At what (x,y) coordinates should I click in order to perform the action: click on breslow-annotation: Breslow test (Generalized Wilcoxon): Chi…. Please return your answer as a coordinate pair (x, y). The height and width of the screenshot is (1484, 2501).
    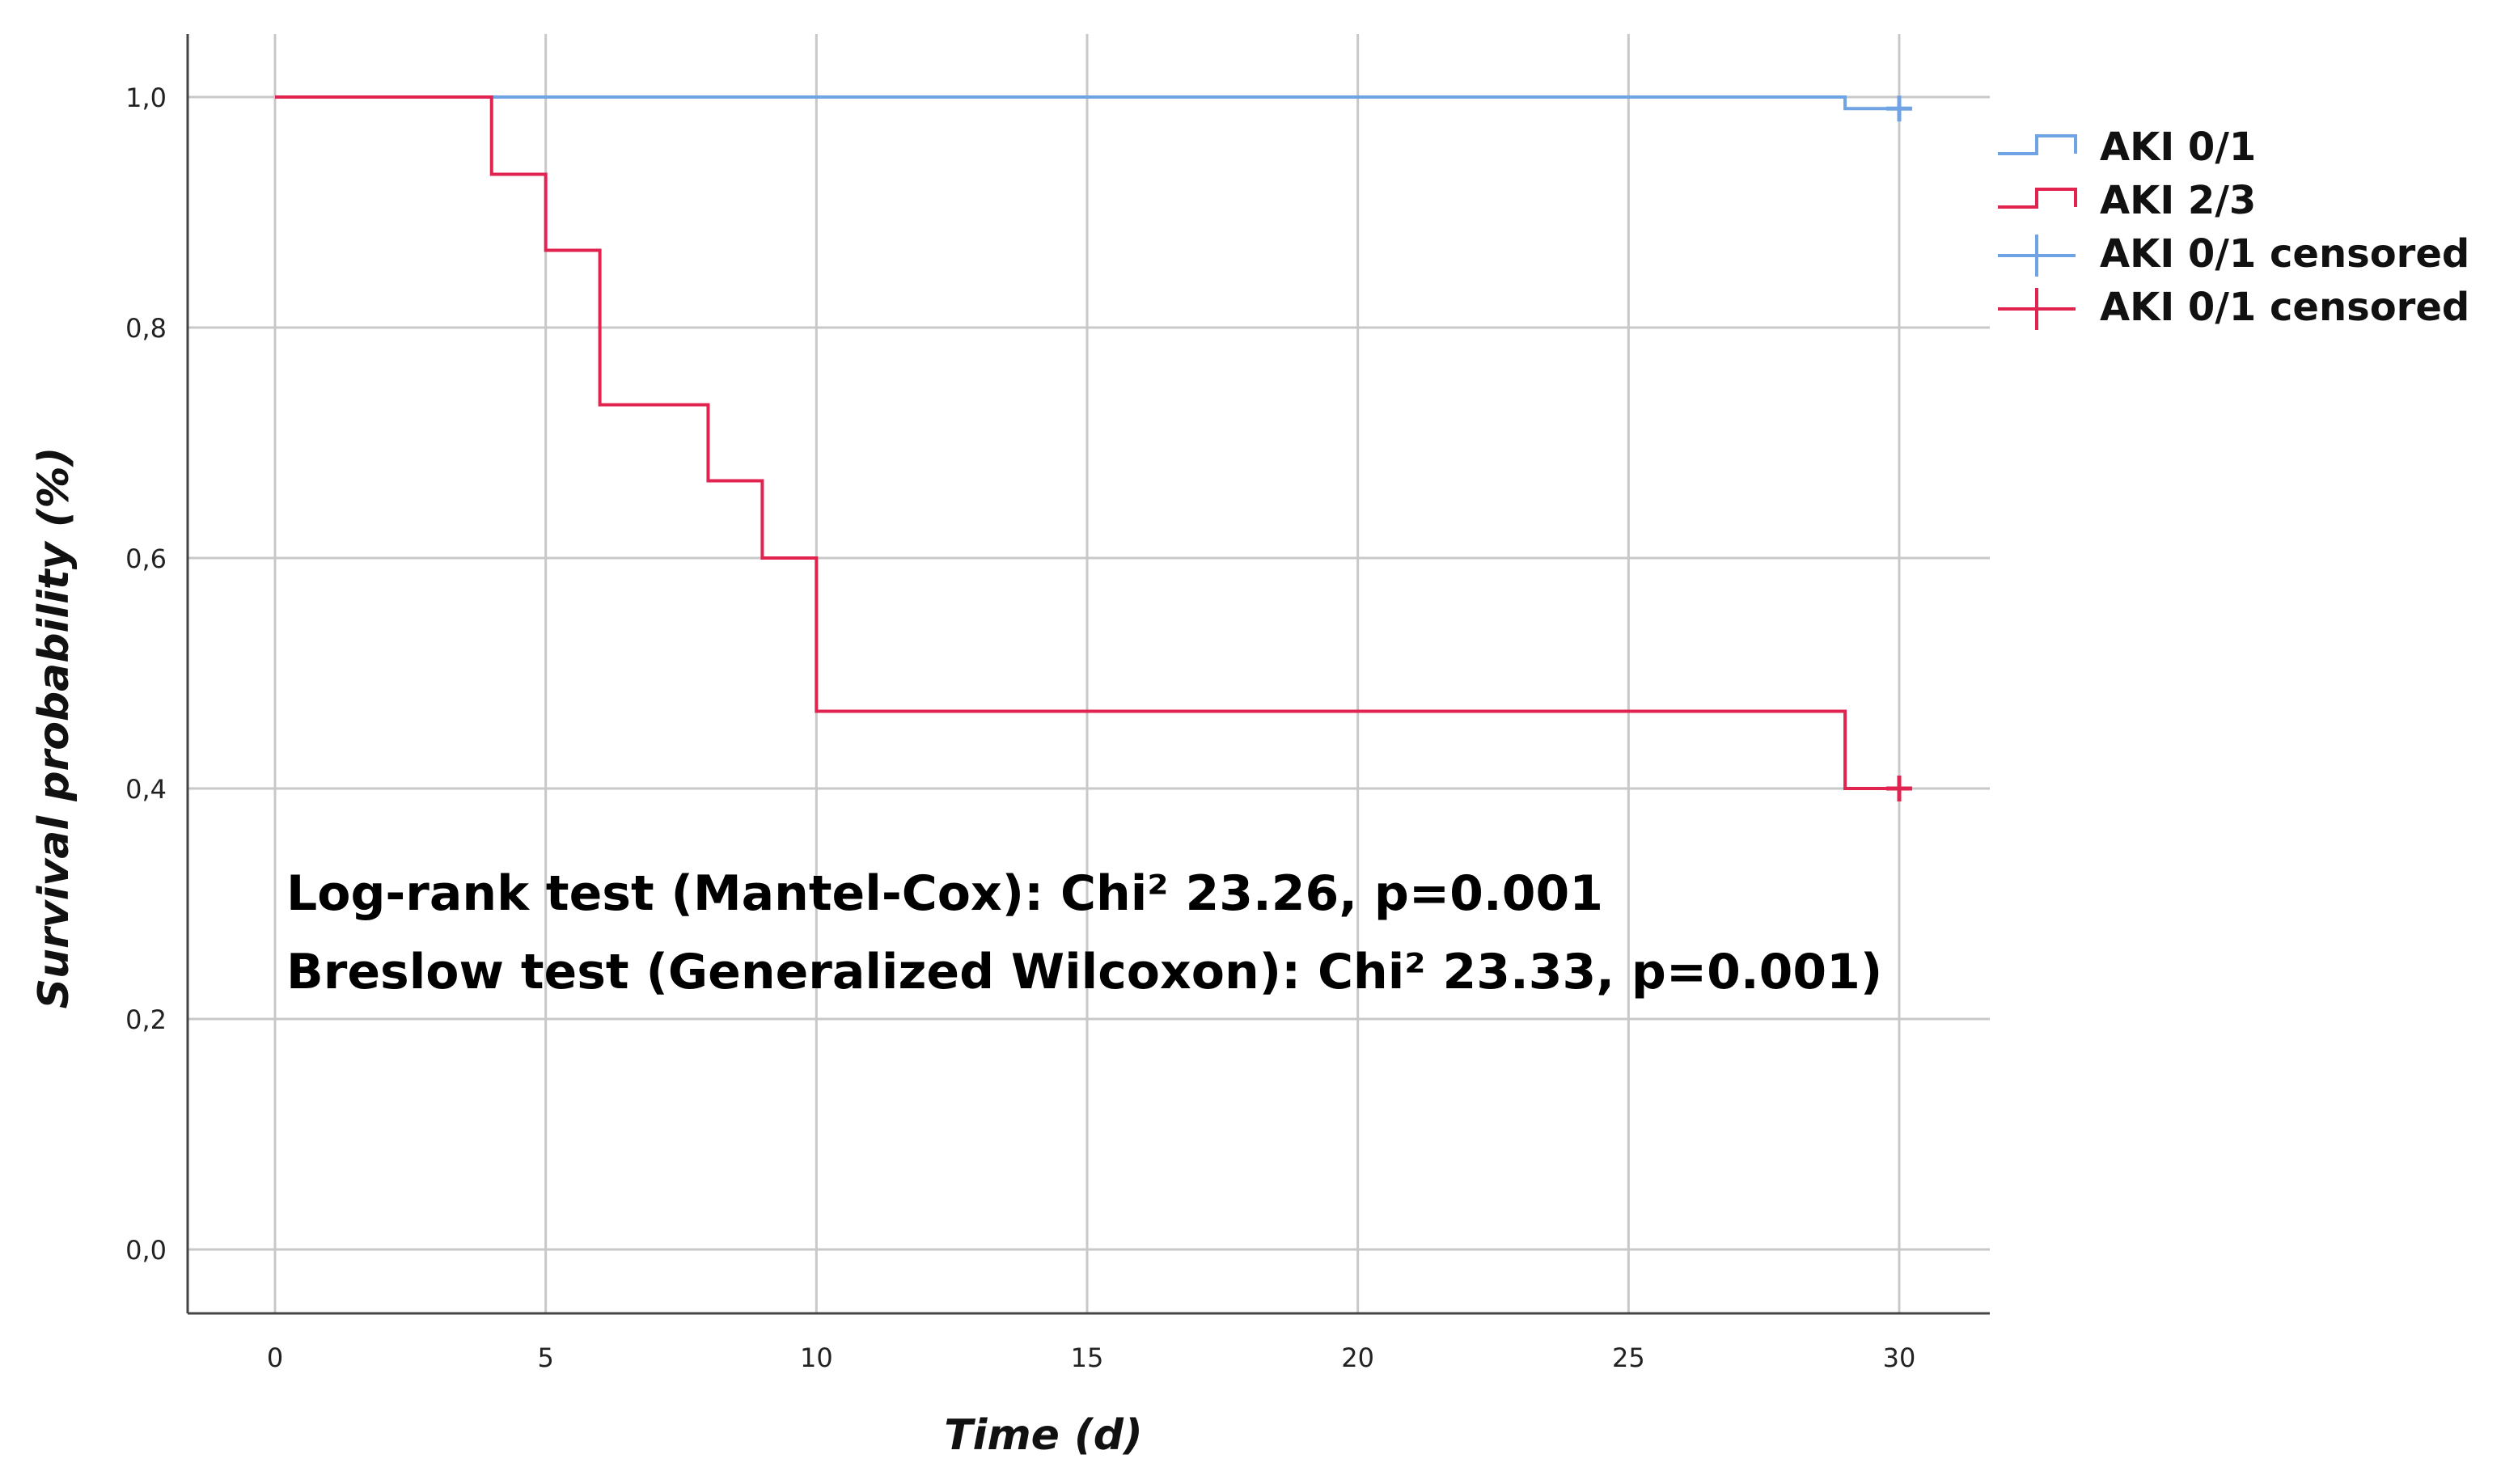
    Looking at the image, I should click on (1084, 972).